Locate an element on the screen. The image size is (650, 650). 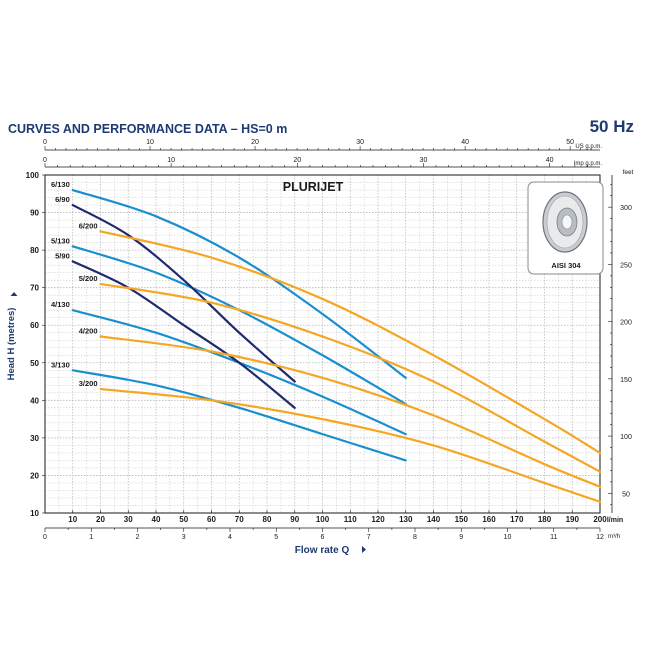
y-axis-label: Head H (metres) is located at coordinates (11, 344).